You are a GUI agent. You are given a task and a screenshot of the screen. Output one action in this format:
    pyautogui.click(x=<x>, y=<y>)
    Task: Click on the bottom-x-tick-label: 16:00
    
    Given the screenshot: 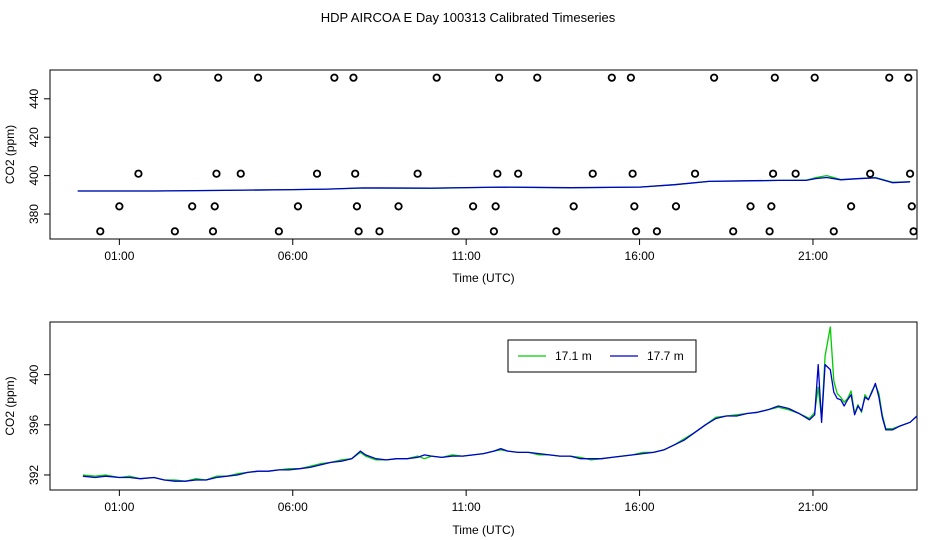 What is the action you would take?
    pyautogui.click(x=640, y=507)
    